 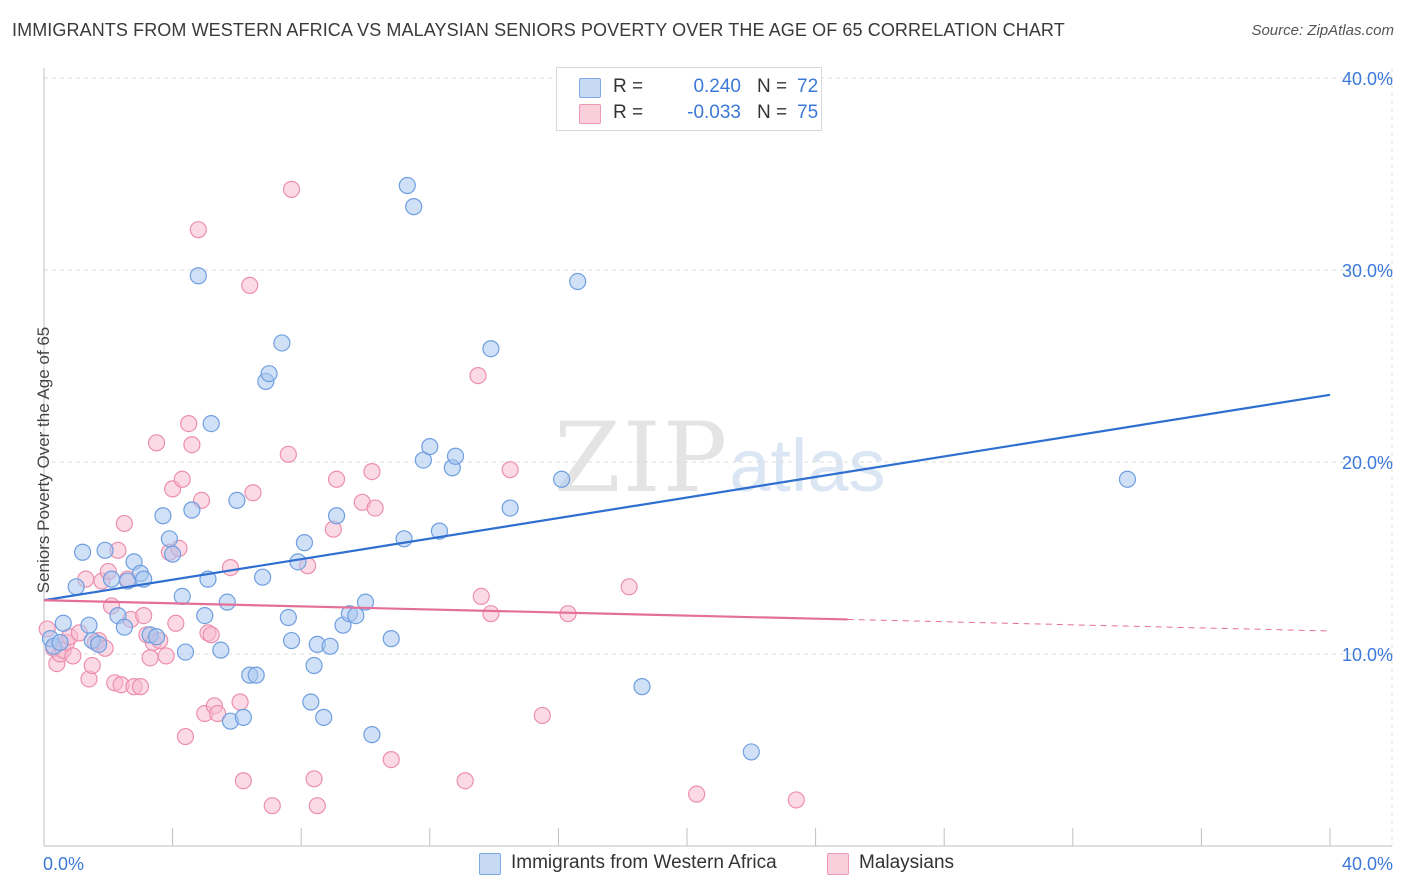 I want to click on y-tick-label: 20.0%, so click(x=1367, y=463).